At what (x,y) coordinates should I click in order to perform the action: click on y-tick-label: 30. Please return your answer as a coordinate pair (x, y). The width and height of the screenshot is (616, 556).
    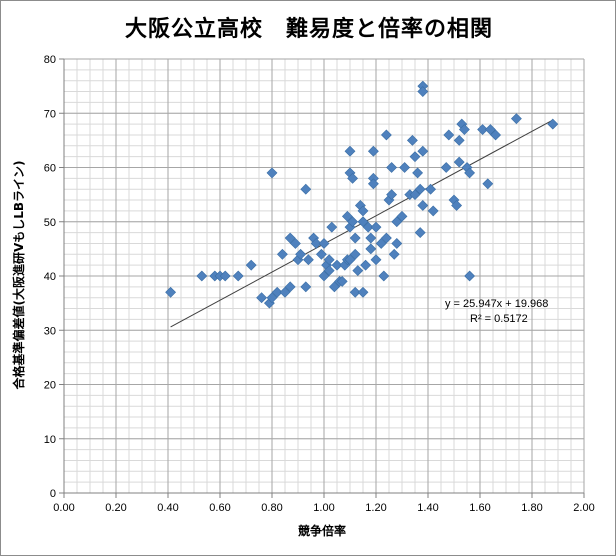
    Looking at the image, I should click on (50, 331).